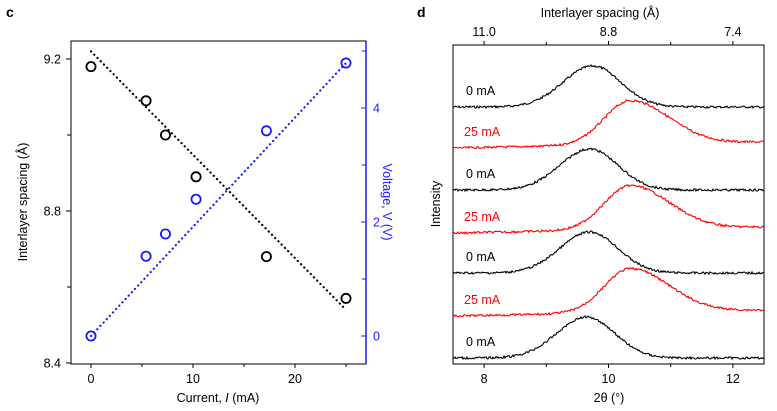 The width and height of the screenshot is (777, 411). I want to click on y-tick-label-c: 8.4, so click(52, 364).